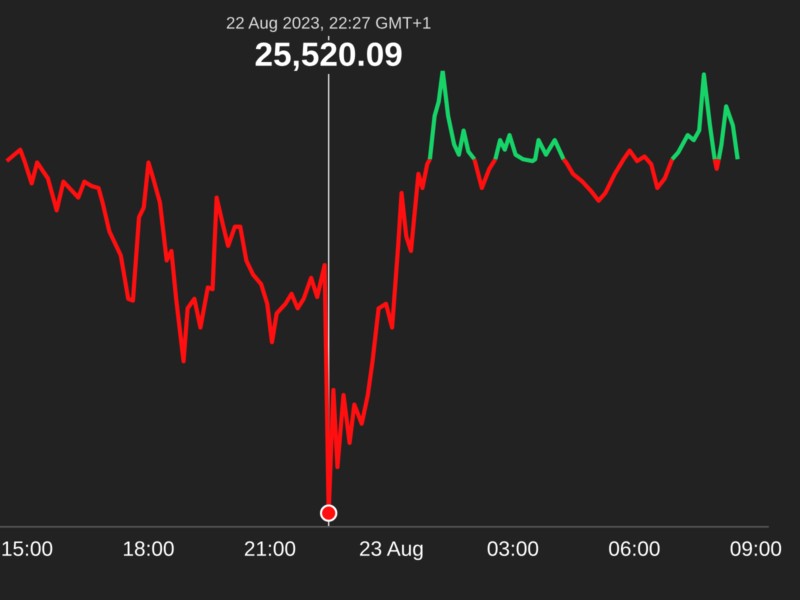 The image size is (800, 600). Describe the element at coordinates (391, 550) in the screenshot. I see `x-tick-label: 23 Aug` at that location.